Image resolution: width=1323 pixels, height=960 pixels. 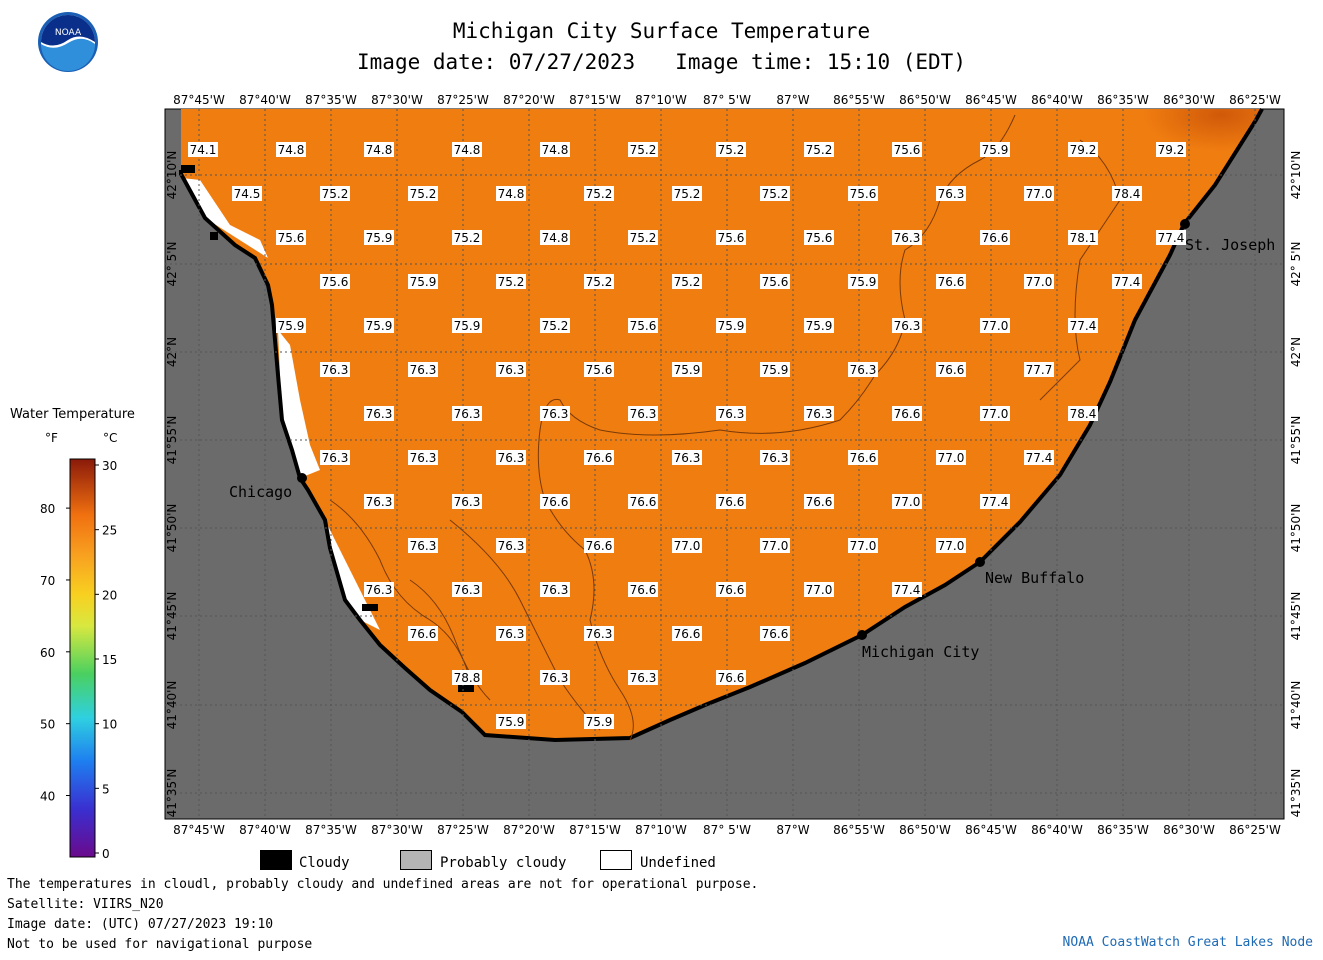 I want to click on longitude-label: 87°10'W, so click(x=661, y=100).